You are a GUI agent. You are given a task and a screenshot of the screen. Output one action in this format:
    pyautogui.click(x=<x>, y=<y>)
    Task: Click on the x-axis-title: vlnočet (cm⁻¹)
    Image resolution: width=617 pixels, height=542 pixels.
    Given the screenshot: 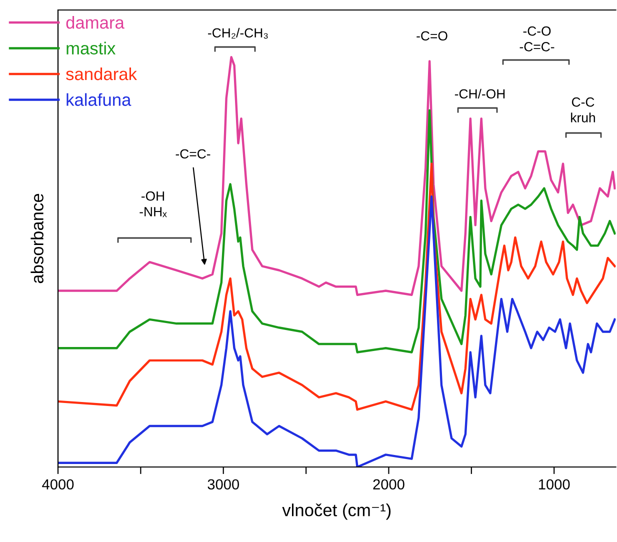 What is the action you would take?
    pyautogui.click(x=336, y=512)
    